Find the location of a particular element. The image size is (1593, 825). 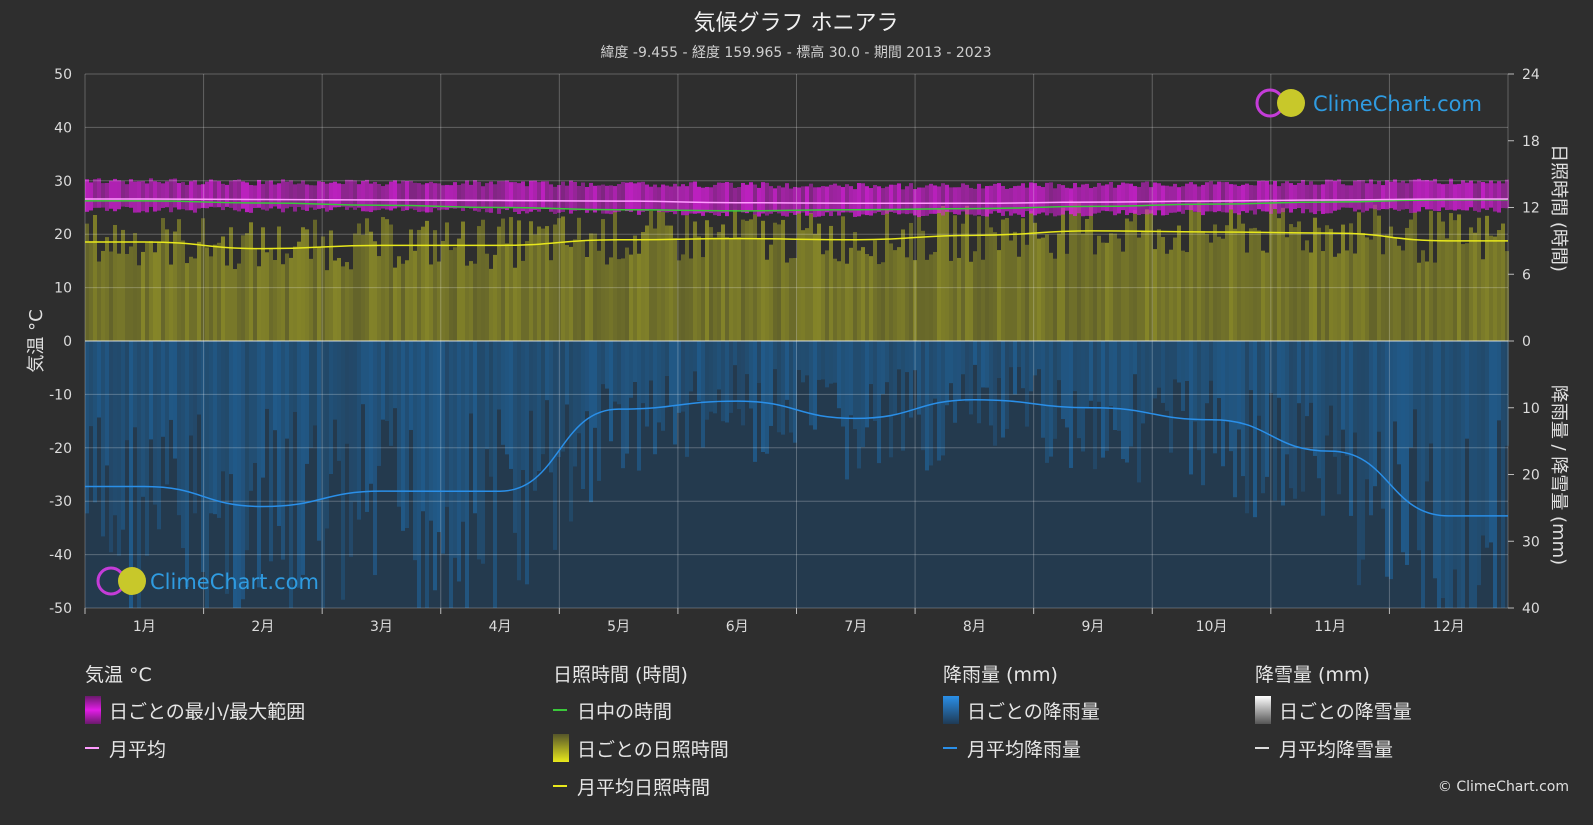

legend-label: 月平均 is located at coordinates (138, 749).